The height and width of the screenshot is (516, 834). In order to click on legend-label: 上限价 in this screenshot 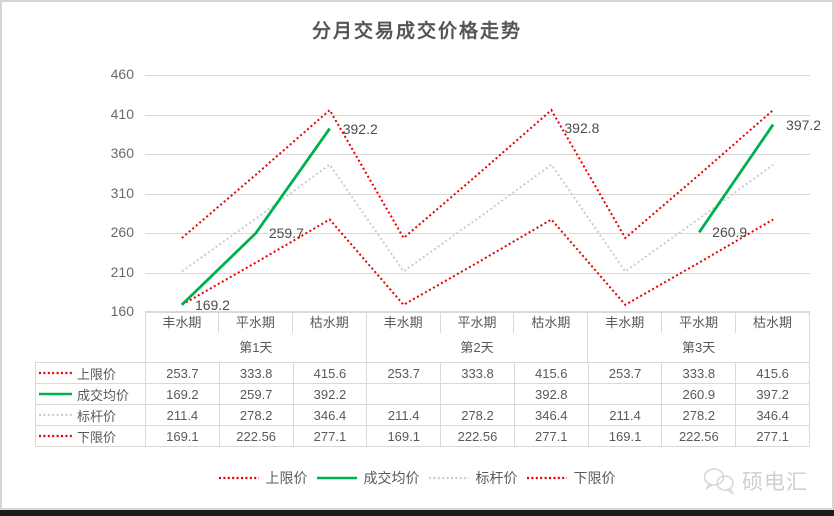, I will do `click(286, 478)`.